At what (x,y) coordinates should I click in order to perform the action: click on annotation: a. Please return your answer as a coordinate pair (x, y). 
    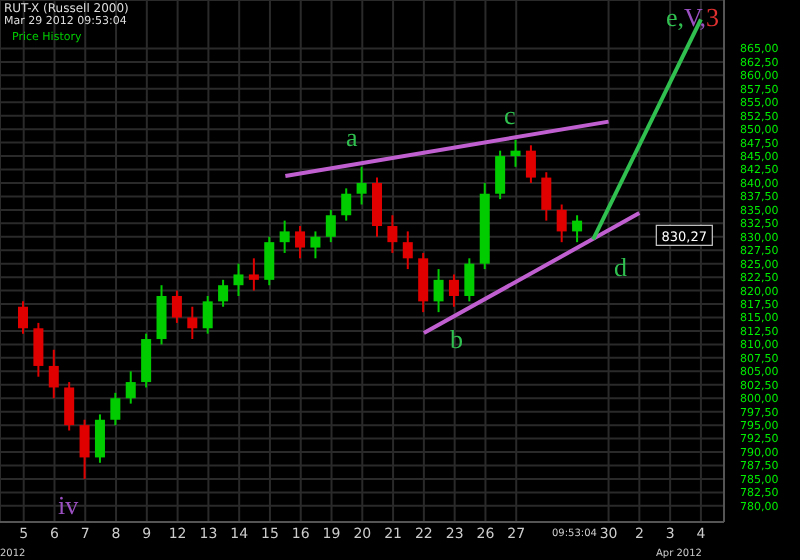
    Looking at the image, I should click on (352, 137).